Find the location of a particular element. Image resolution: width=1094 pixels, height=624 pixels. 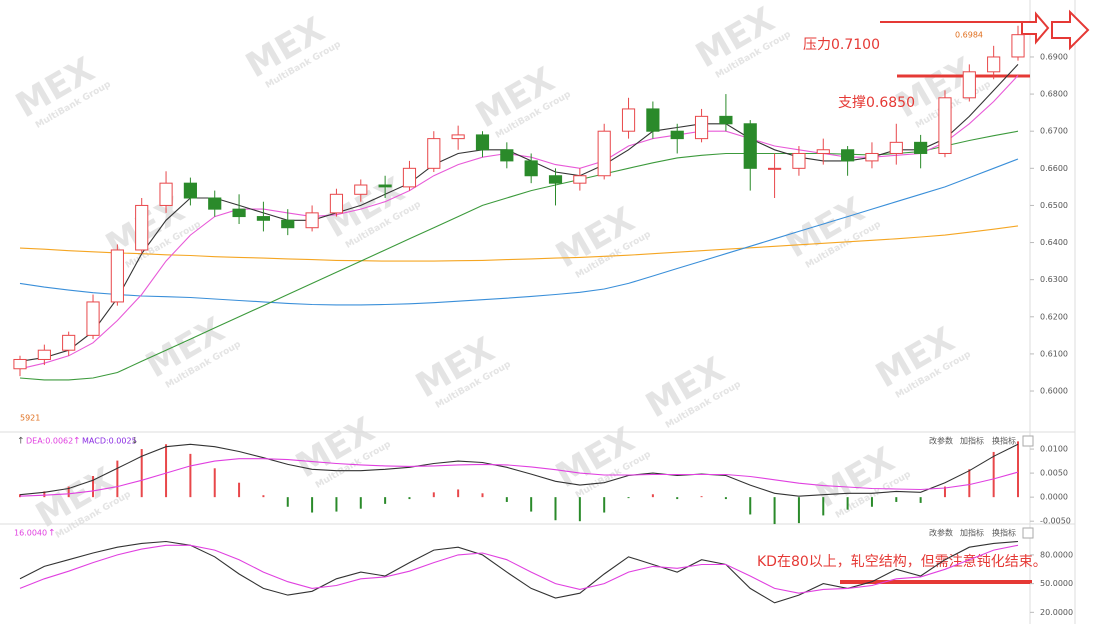

resistance-label: 压力0.7100 is located at coordinates (841, 45).